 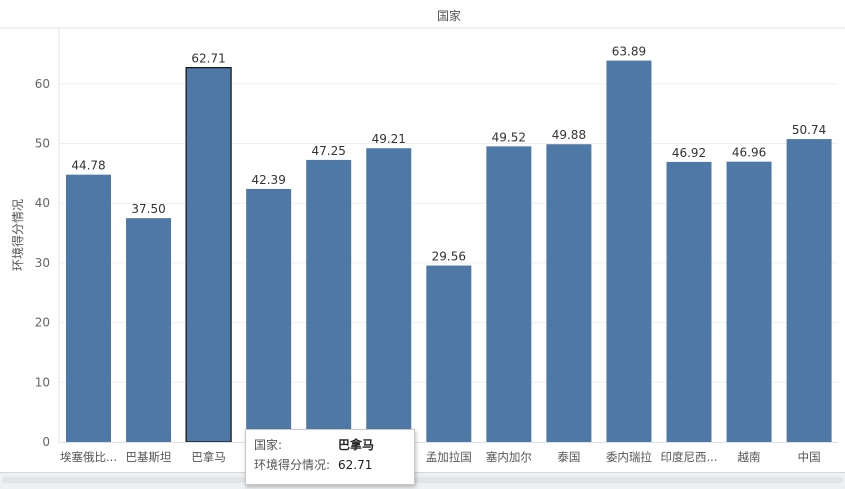 I want to click on horizontal-scrollbar, so click(x=422, y=480).